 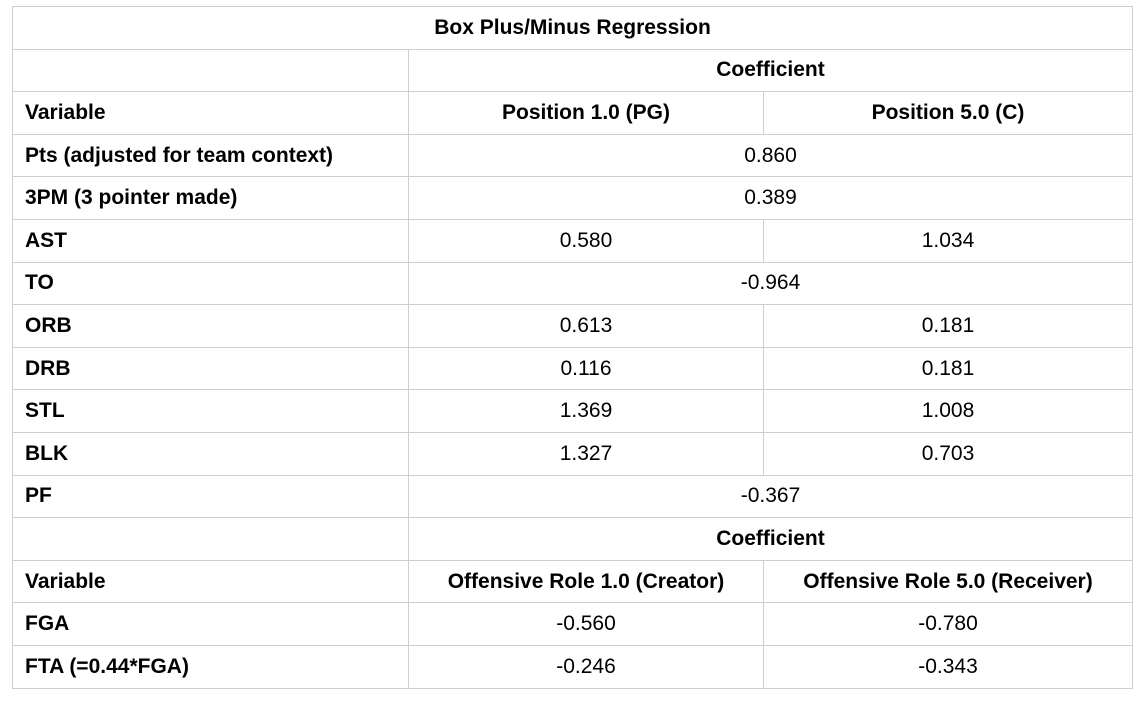 I want to click on value-cell: -0.964, so click(x=770, y=283).